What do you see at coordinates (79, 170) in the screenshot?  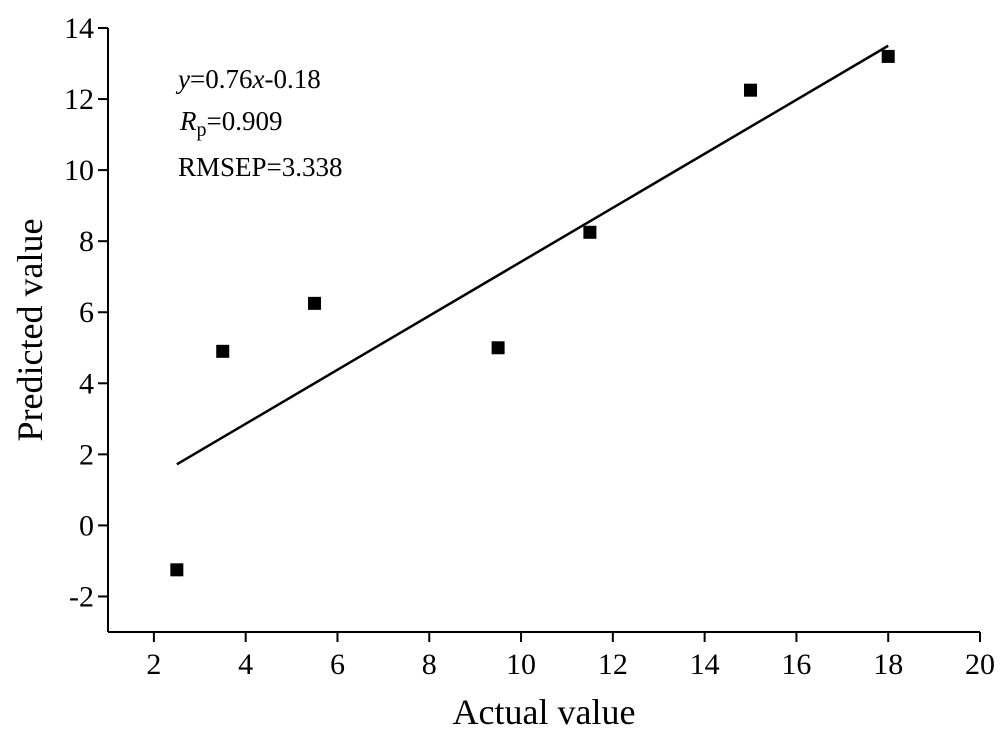 I see `y-tick-label: 10` at bounding box center [79, 170].